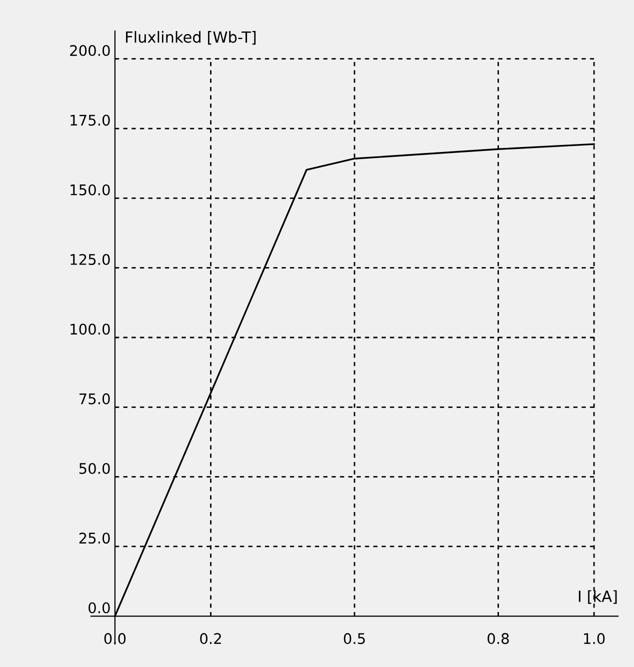 The height and width of the screenshot is (667, 634). I want to click on y-tick-label: 75.0, so click(95, 398).